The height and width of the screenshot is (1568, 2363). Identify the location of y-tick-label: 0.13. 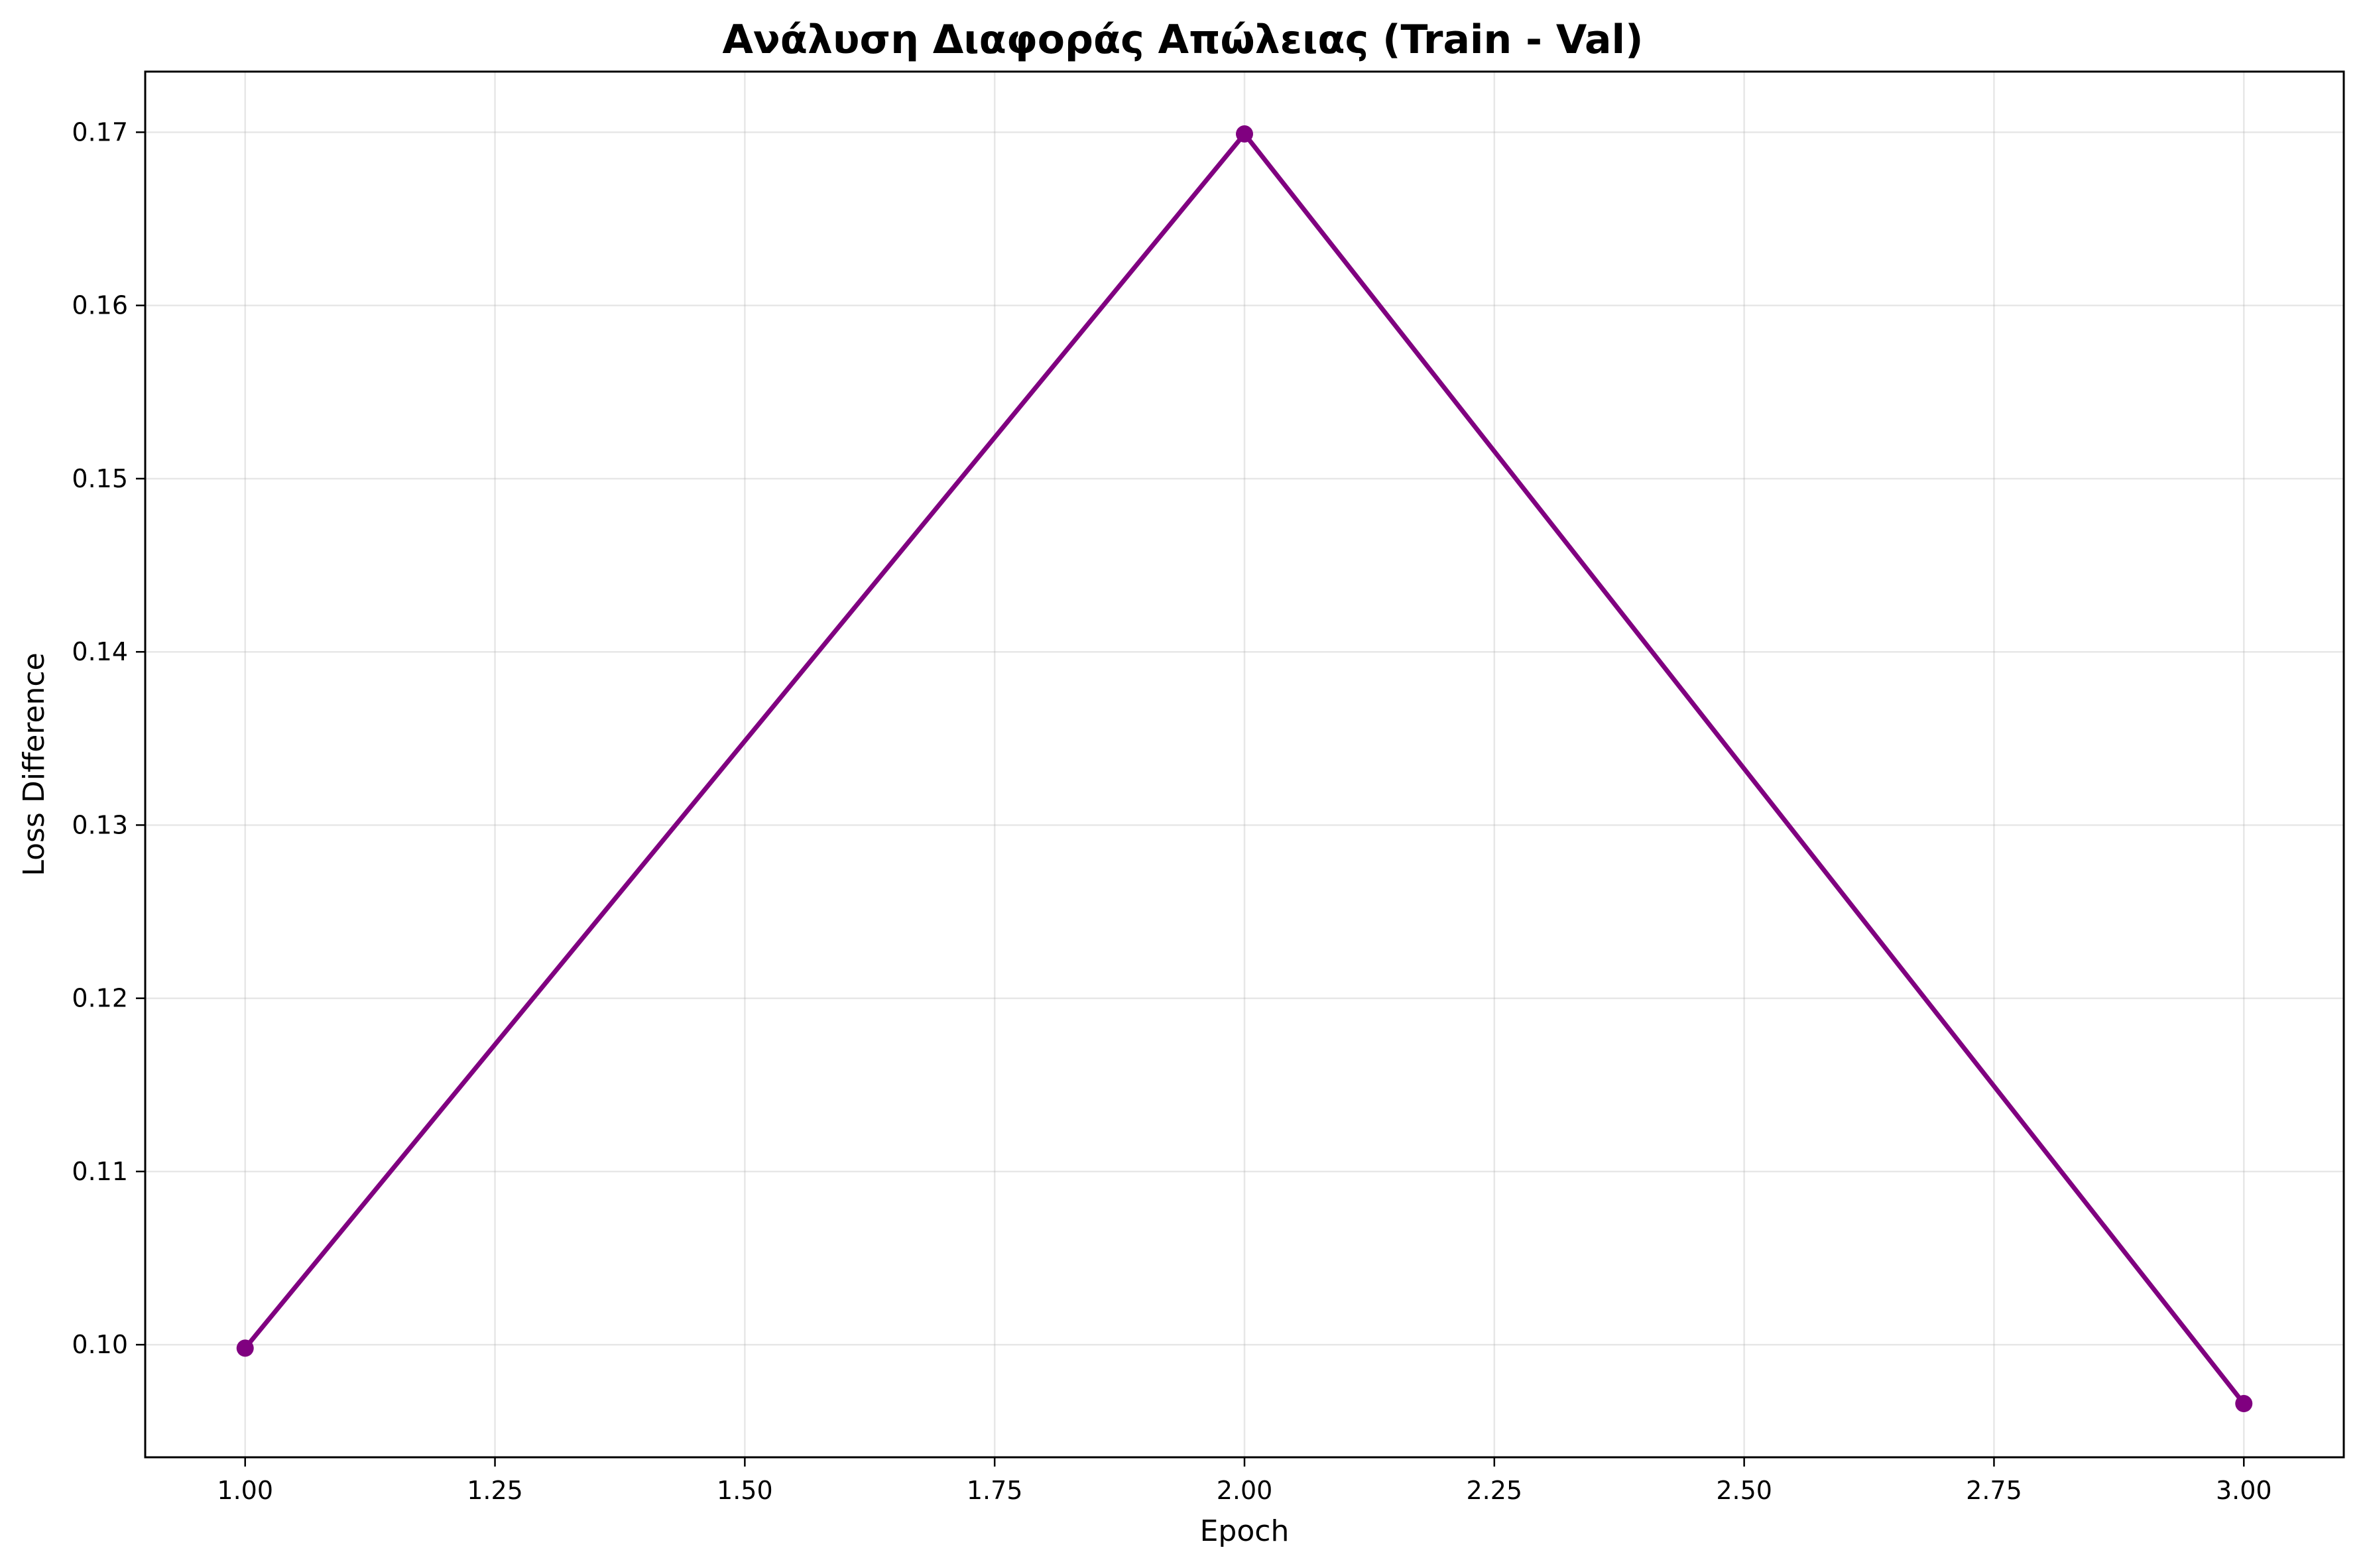
(100, 824).